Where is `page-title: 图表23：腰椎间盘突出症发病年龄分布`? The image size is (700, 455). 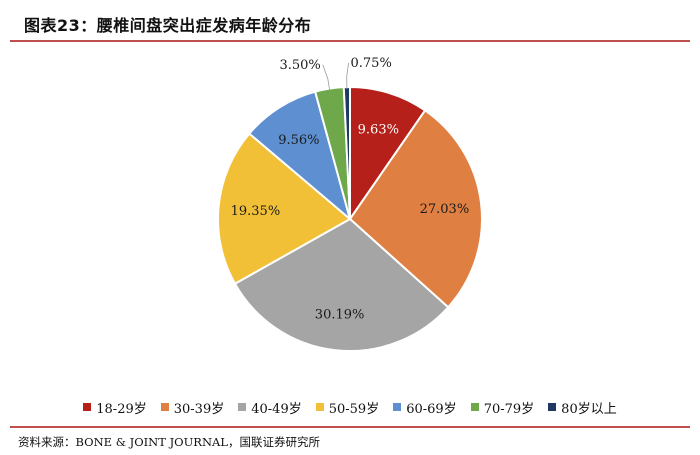
page-title: 图表23：腰椎间盘突出症发病年龄分布 is located at coordinates (168, 25).